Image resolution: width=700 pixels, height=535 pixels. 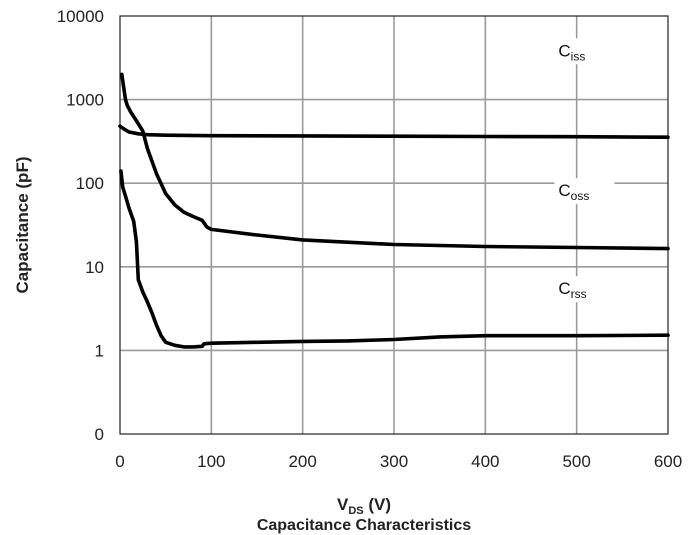 What do you see at coordinates (343, 504) in the screenshot?
I see `x-axis-title-main: V` at bounding box center [343, 504].